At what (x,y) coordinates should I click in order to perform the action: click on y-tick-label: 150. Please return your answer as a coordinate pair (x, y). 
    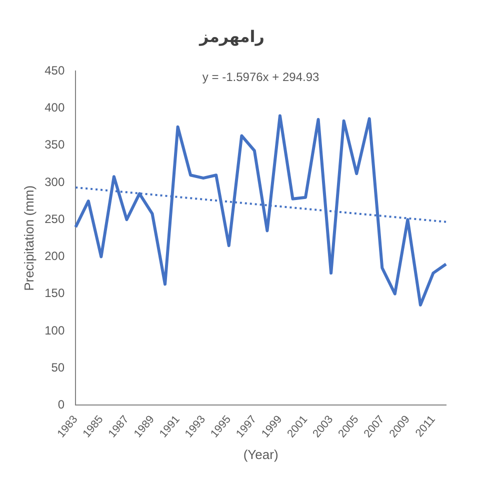
    Looking at the image, I should click on (54, 293).